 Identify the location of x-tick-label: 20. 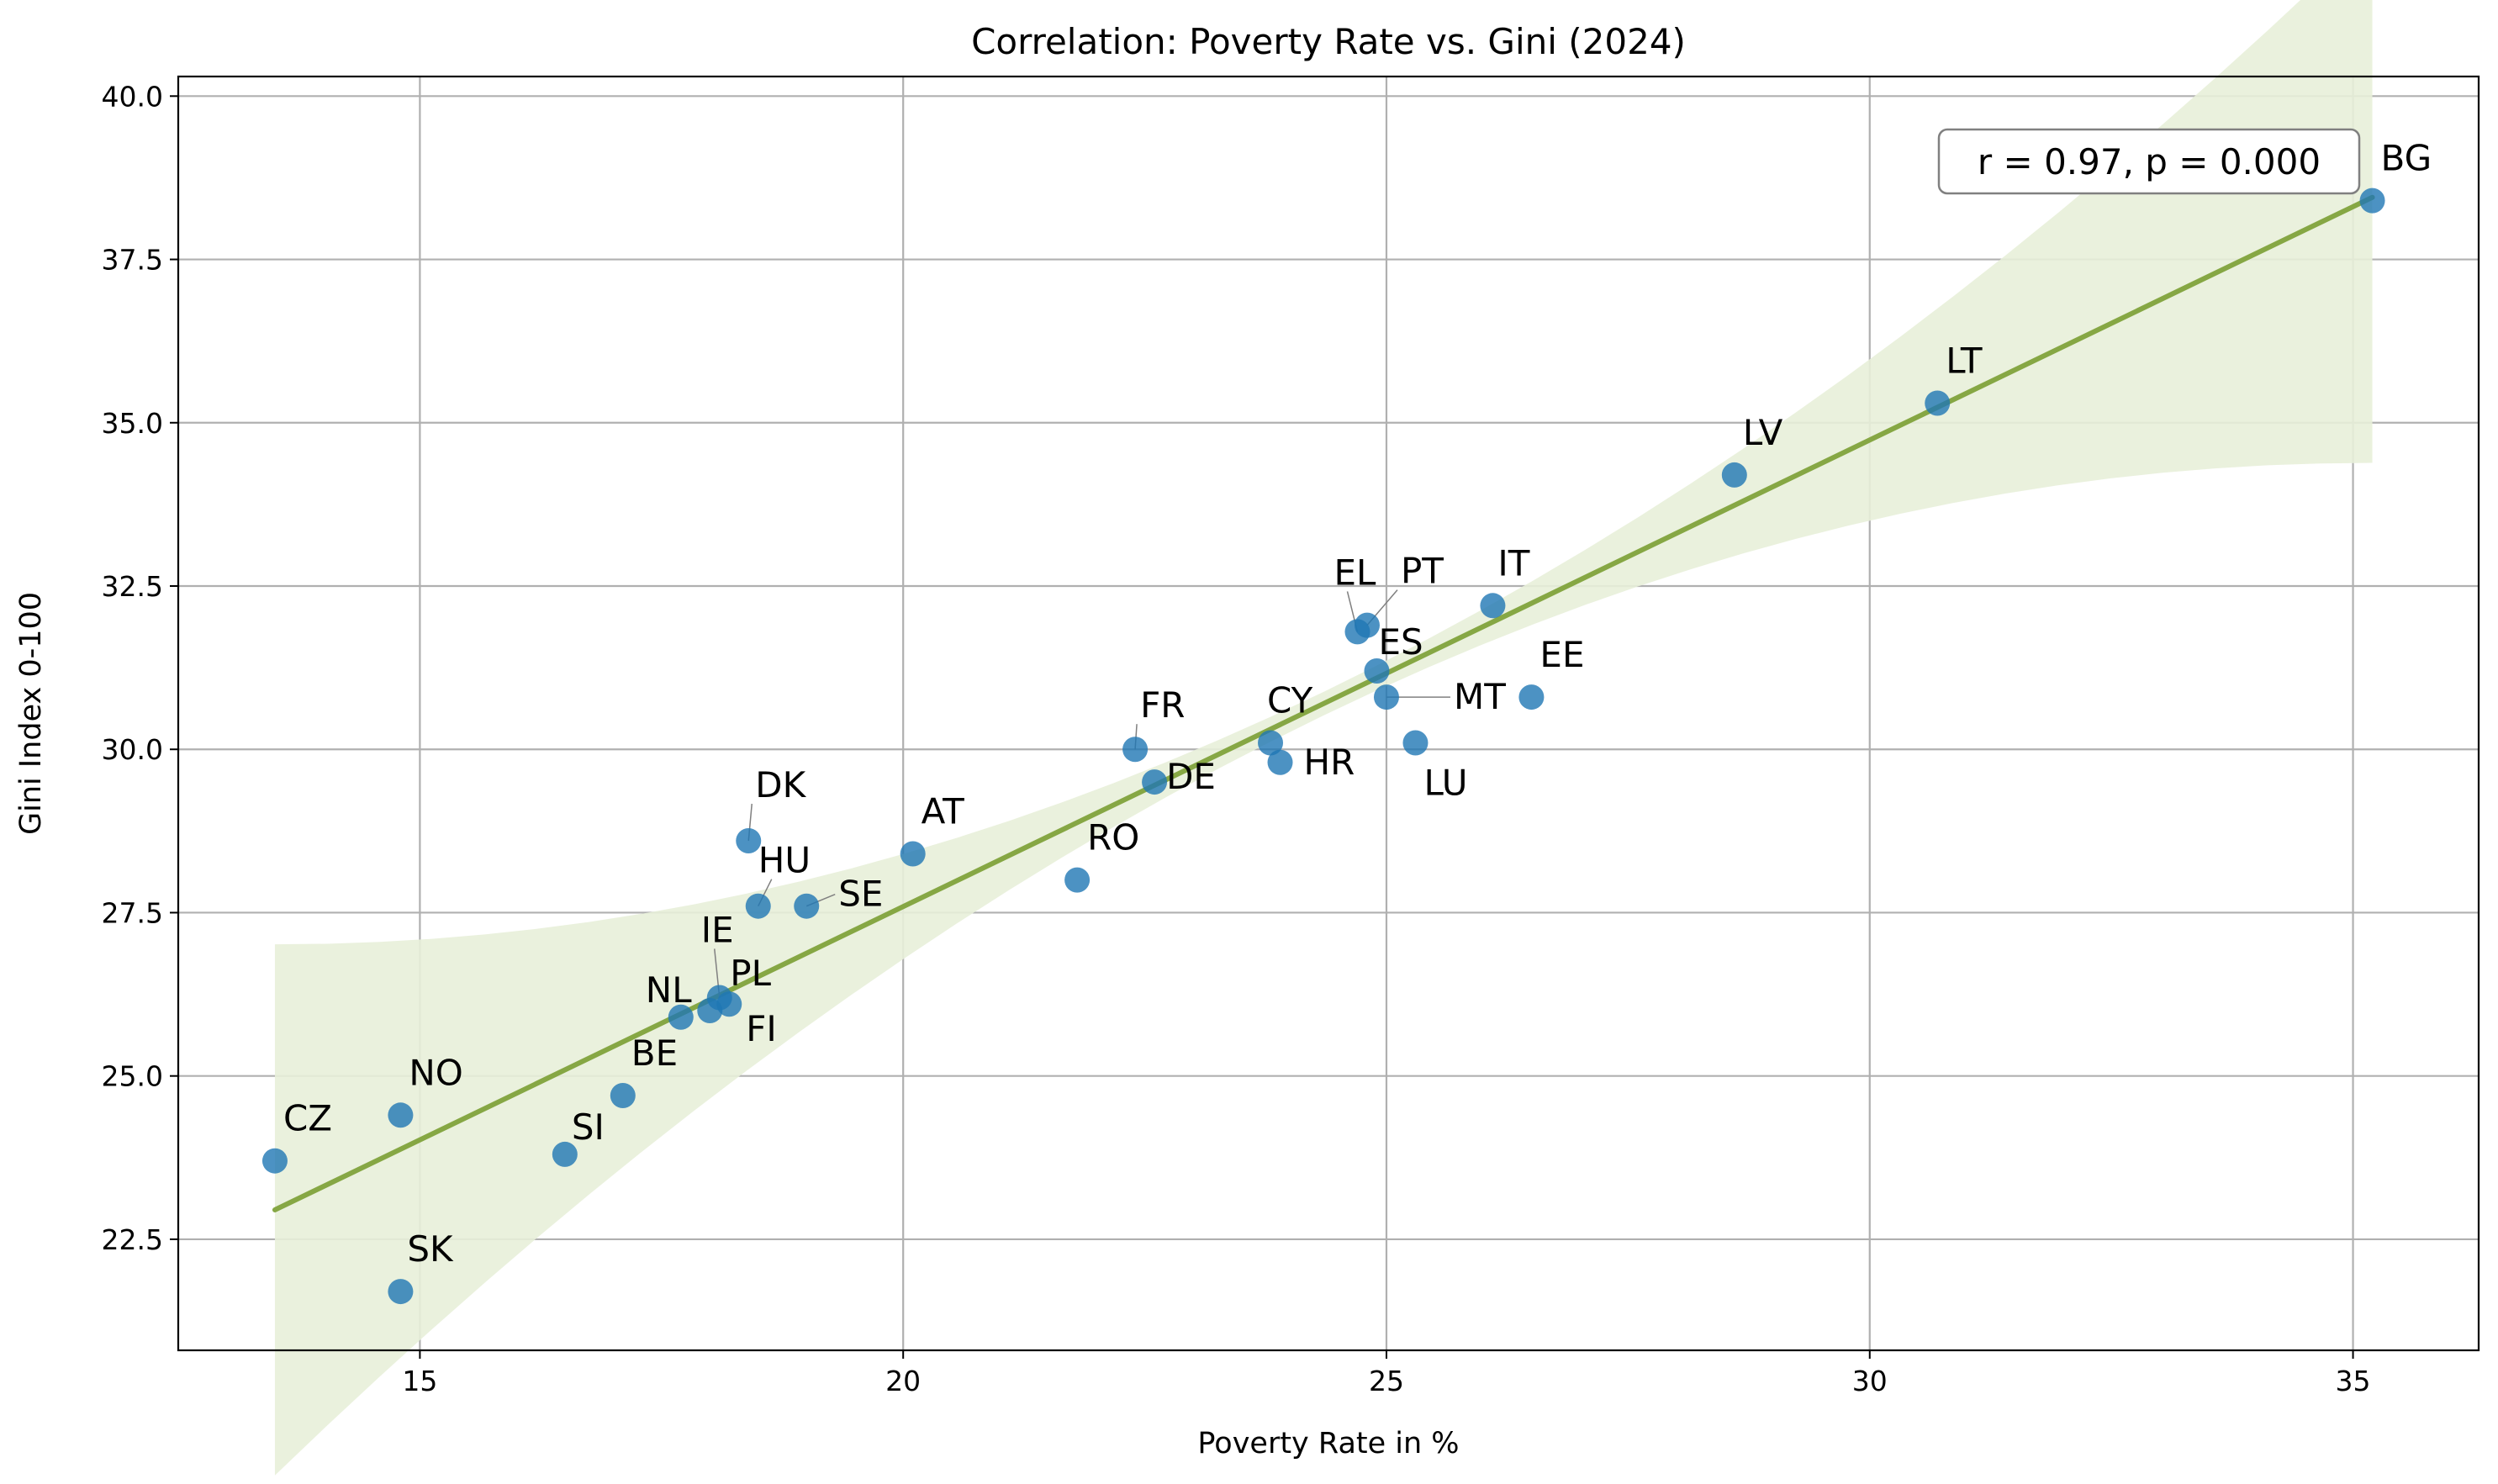
(903, 1381).